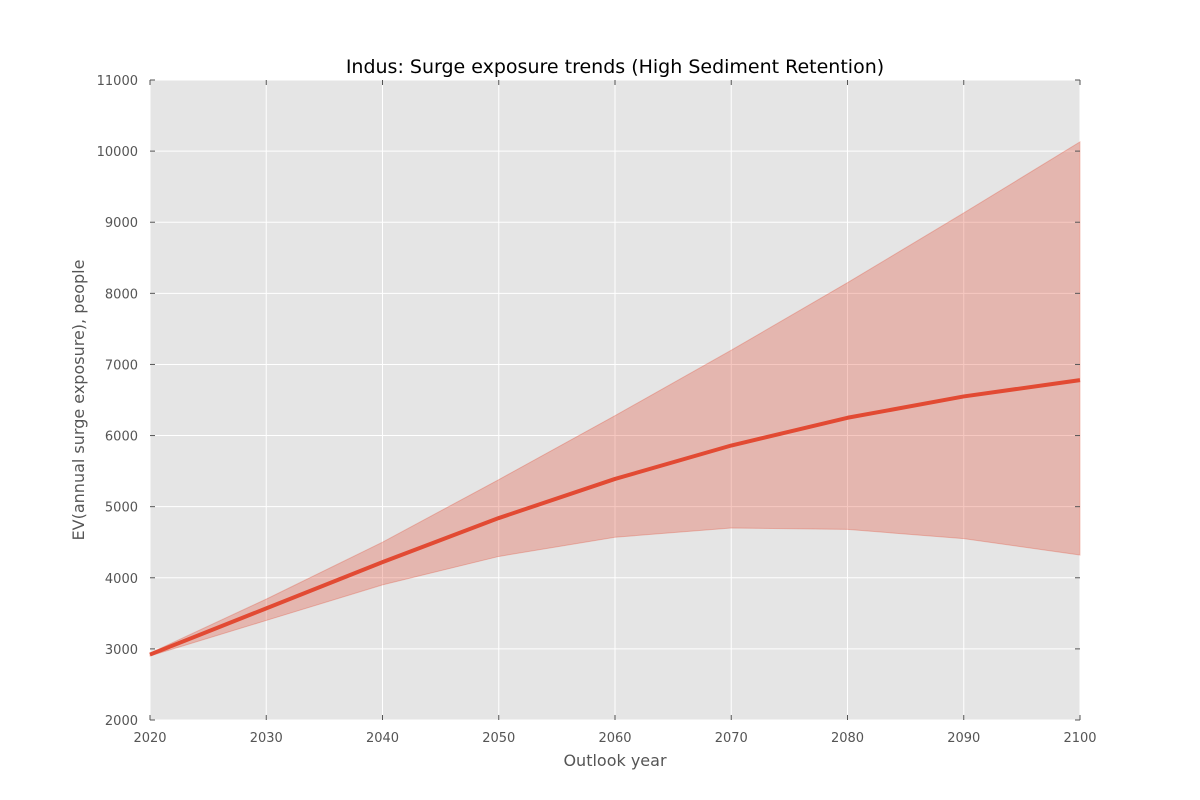 Image resolution: width=1200 pixels, height=800 pixels. What do you see at coordinates (117, 81) in the screenshot?
I see `y-tick-label: 11000` at bounding box center [117, 81].